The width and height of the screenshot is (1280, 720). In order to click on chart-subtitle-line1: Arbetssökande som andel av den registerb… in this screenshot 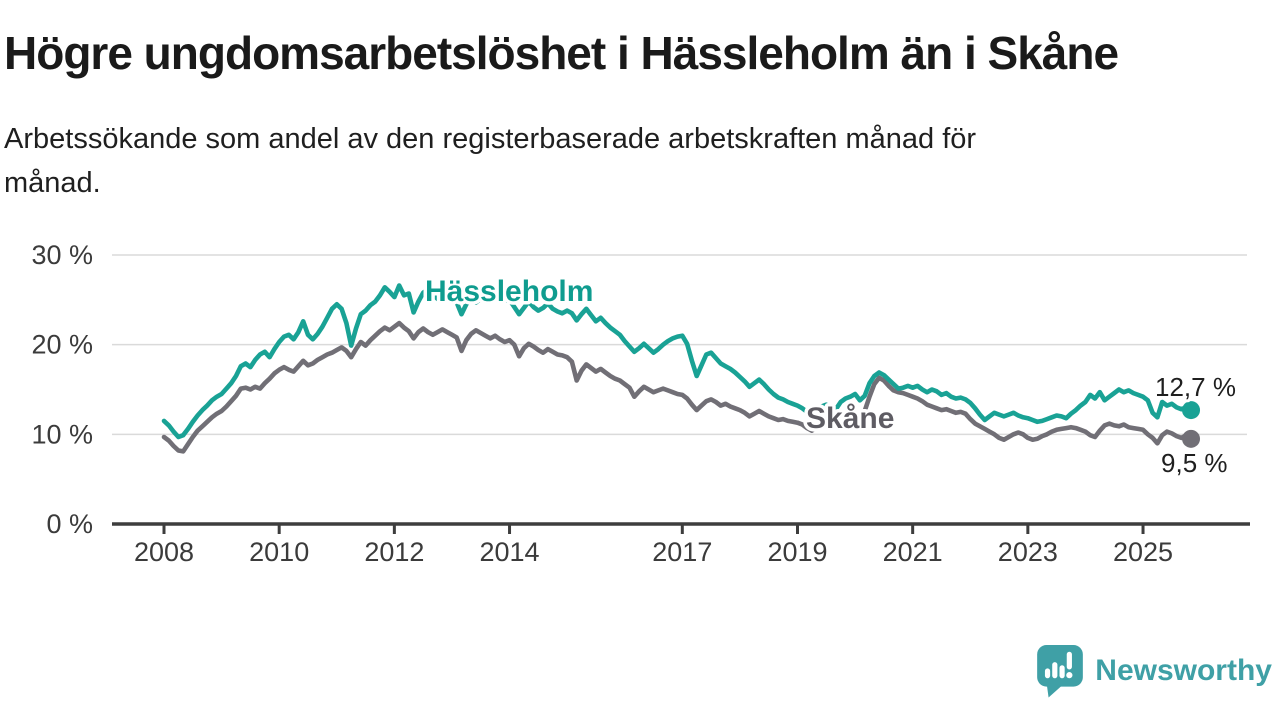, I will do `click(490, 139)`.